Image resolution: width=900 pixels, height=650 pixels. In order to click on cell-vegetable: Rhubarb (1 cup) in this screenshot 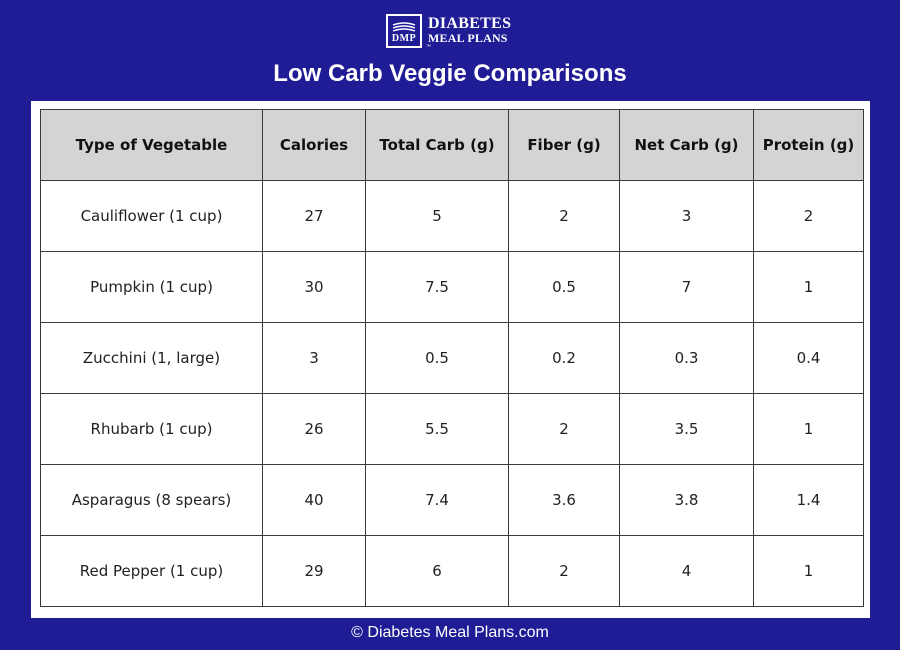, I will do `click(151, 429)`.